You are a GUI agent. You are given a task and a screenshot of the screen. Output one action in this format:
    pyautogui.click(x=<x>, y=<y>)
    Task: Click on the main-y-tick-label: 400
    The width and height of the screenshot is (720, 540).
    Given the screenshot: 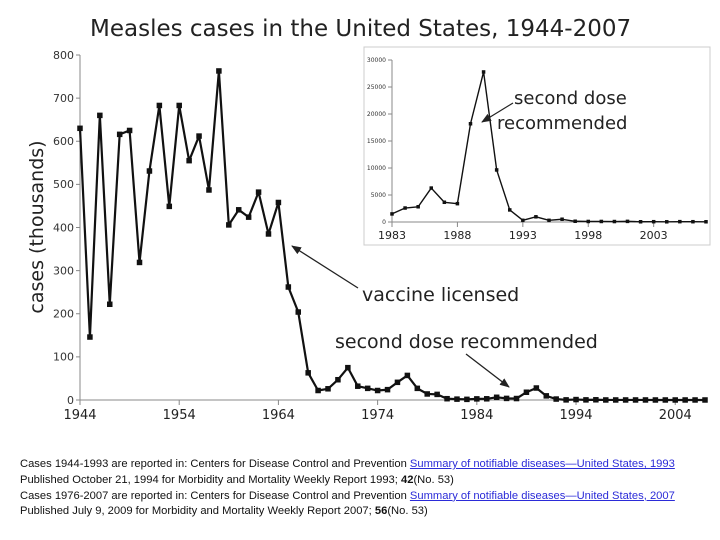 What is the action you would take?
    pyautogui.click(x=63, y=227)
    